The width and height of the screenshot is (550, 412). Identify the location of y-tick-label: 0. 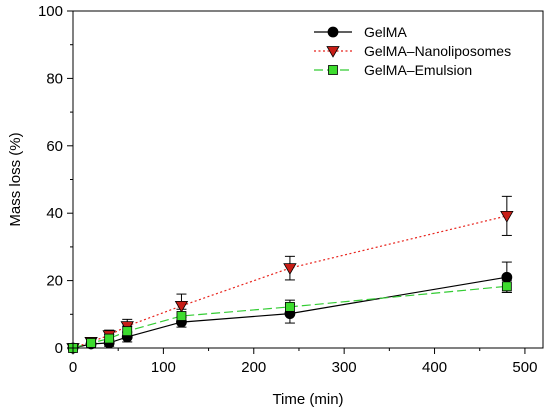
(59, 348).